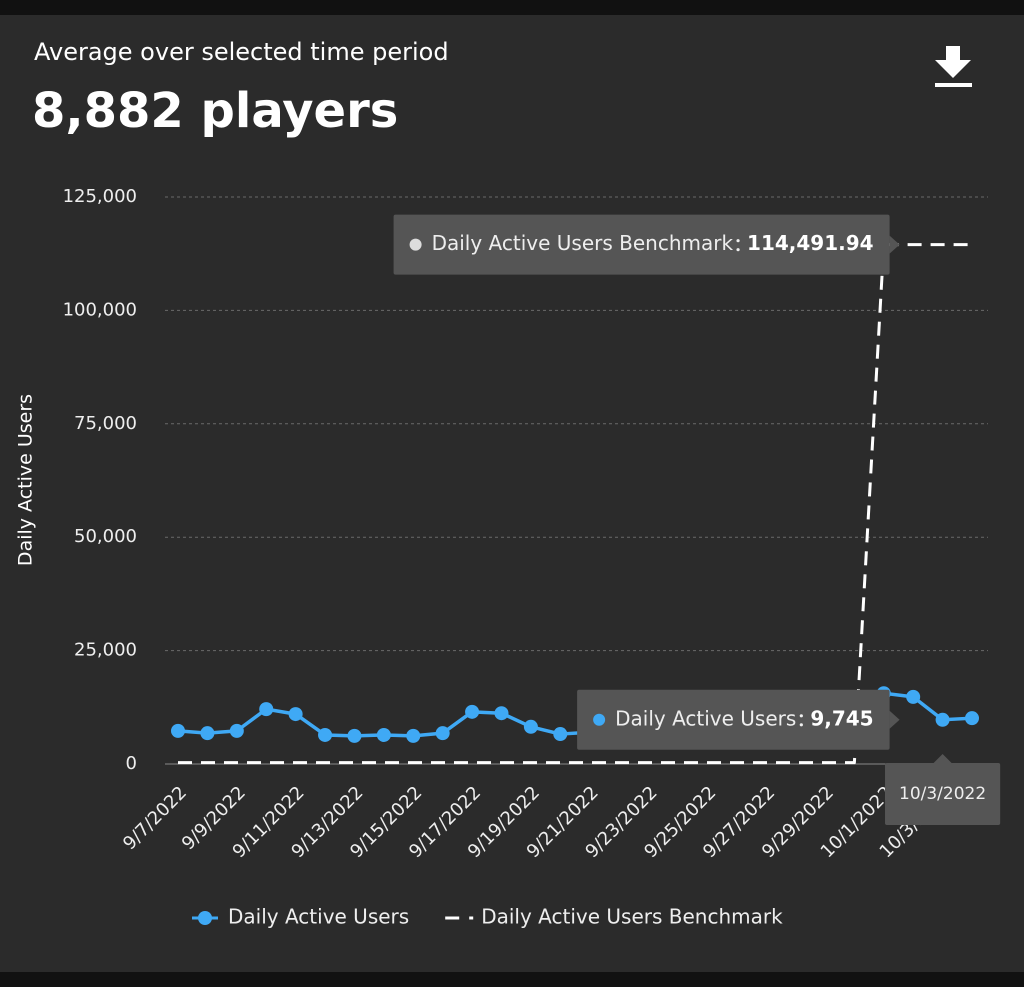 The image size is (1024, 987). I want to click on tooltip-value: 114,491.94, so click(810, 243).